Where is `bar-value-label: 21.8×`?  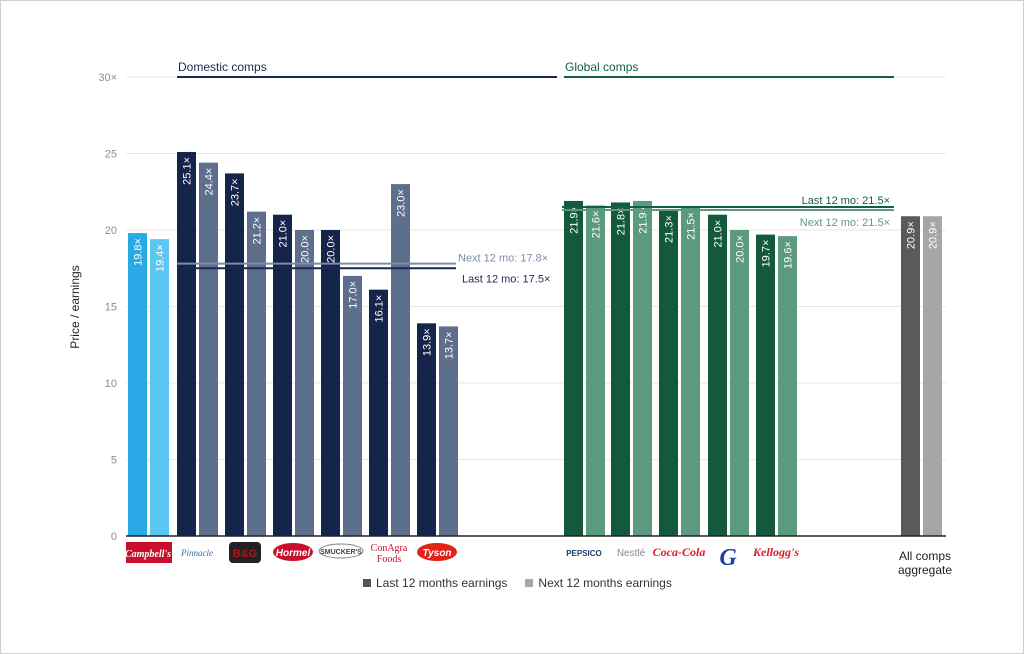 bar-value-label: 21.8× is located at coordinates (622, 221).